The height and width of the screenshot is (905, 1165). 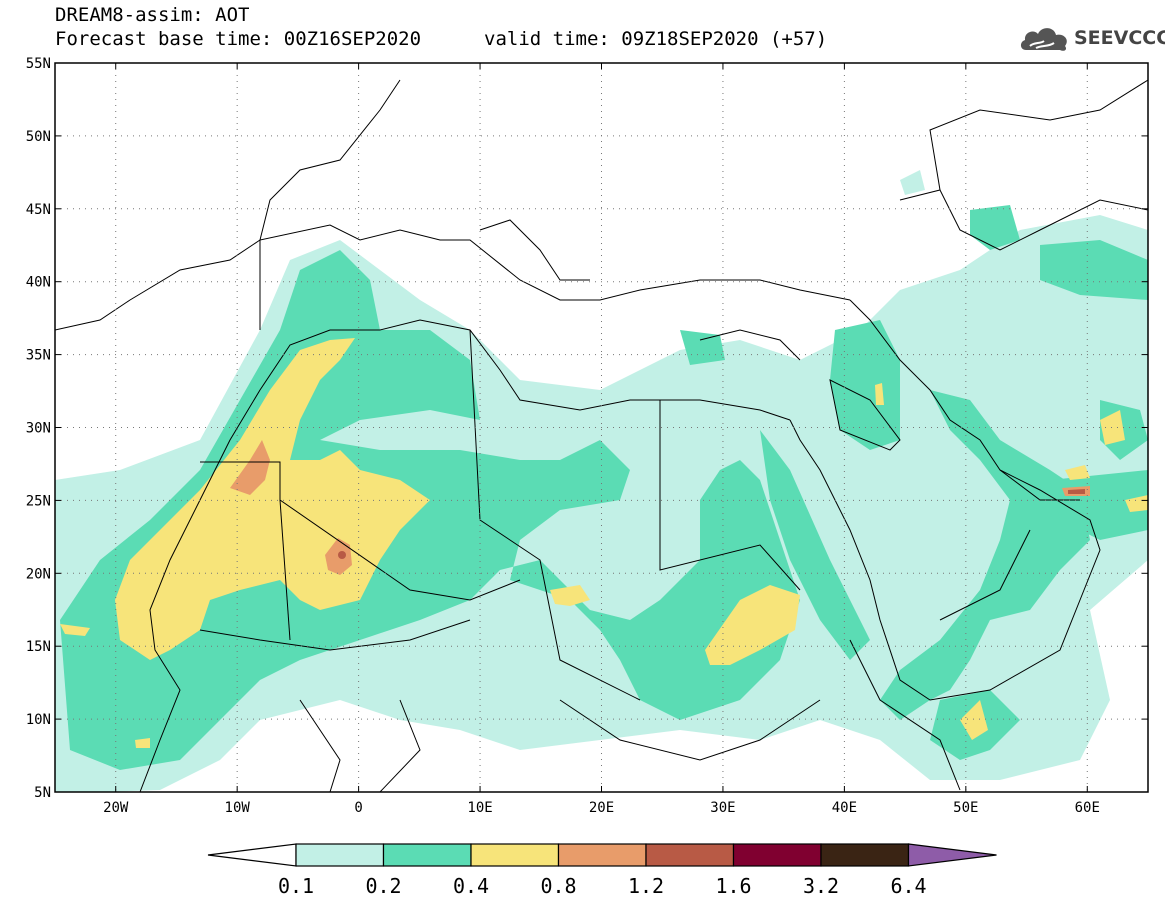 What do you see at coordinates (296, 886) in the screenshot?
I see `colorbar-label: 0.1` at bounding box center [296, 886].